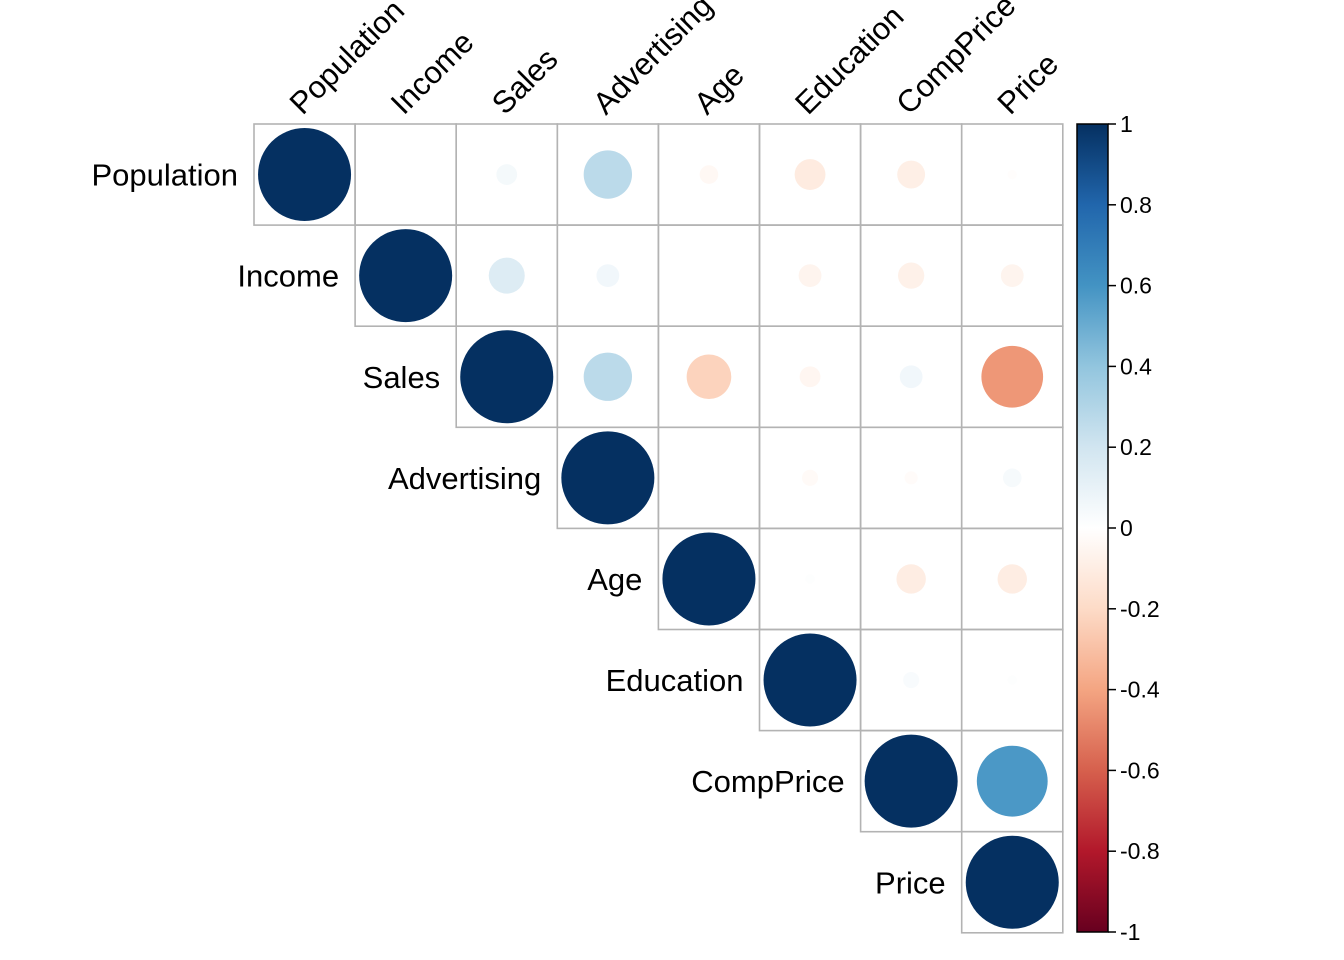 The width and height of the screenshot is (1344, 960). Describe the element at coordinates (1126, 124) in the screenshot. I see `colorbar-tick-label: 1` at that location.